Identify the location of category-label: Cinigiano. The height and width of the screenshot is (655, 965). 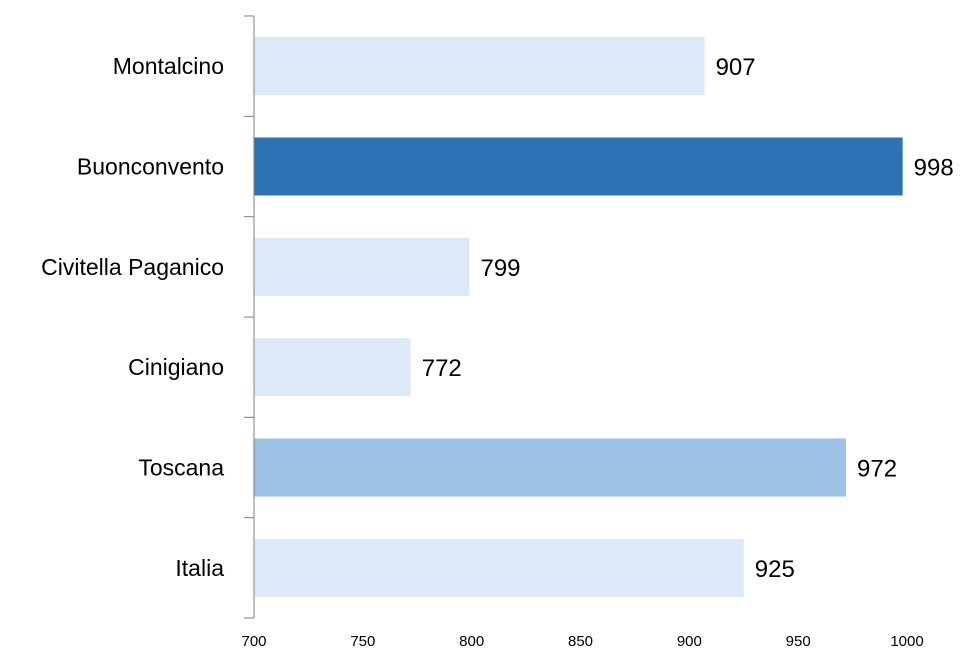
(176, 367).